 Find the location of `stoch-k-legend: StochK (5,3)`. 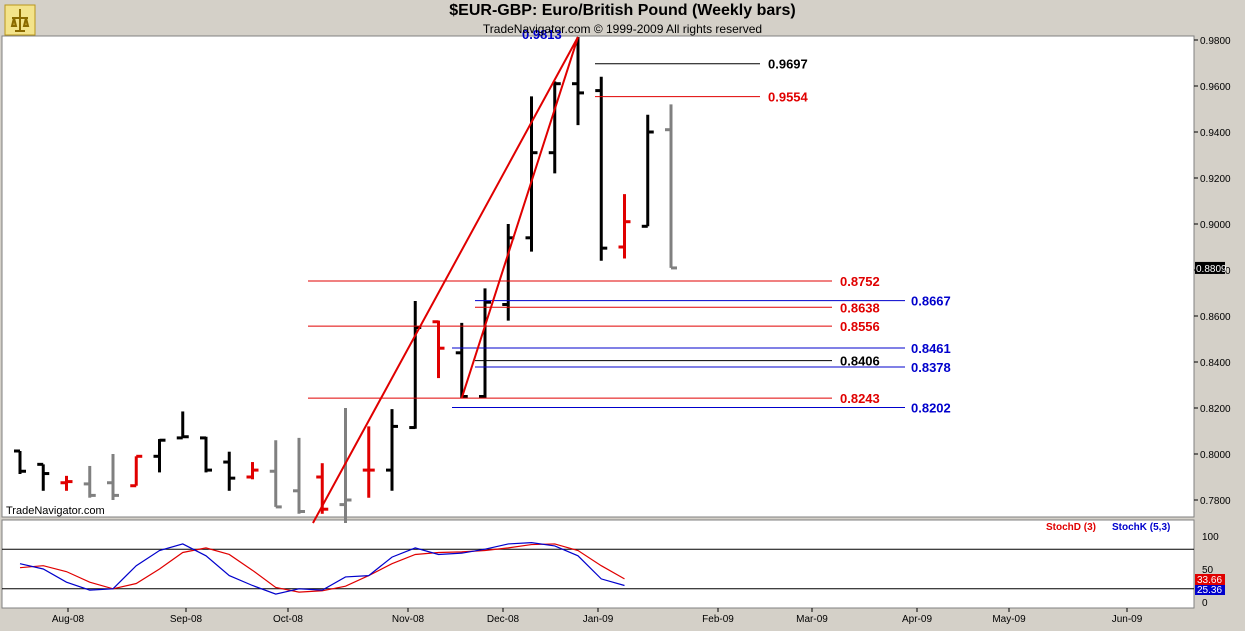

stoch-k-legend: StochK (5,3) is located at coordinates (1141, 527).